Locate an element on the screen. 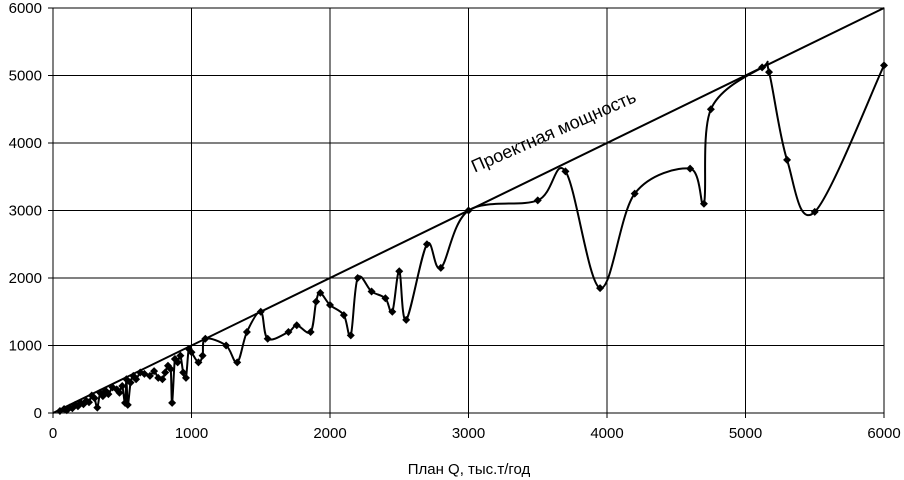 This screenshot has width=904, height=480. x-tick-label: 5000 is located at coordinates (745, 433).